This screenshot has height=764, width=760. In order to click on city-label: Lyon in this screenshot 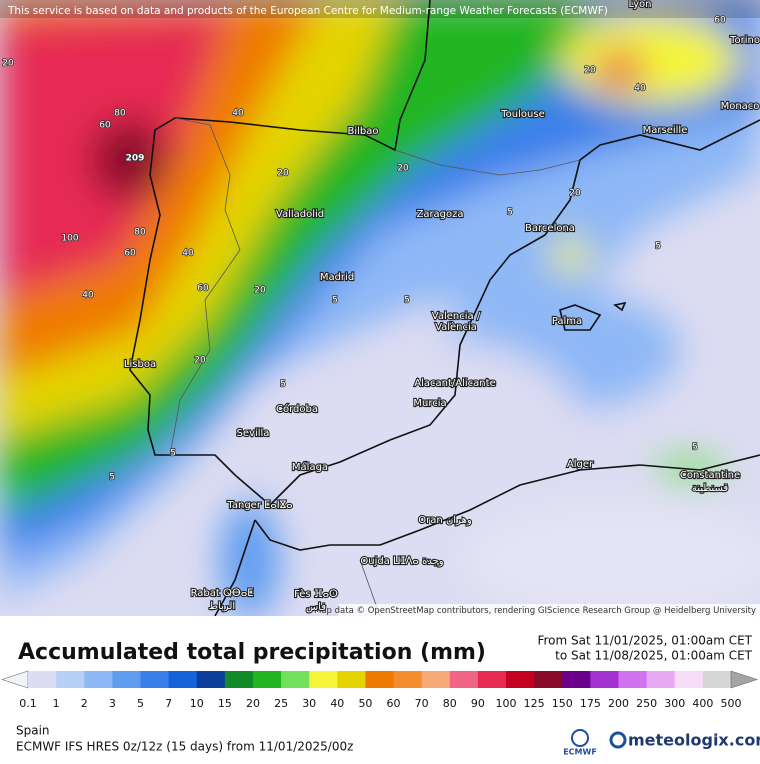, I will do `click(639, 5)`.